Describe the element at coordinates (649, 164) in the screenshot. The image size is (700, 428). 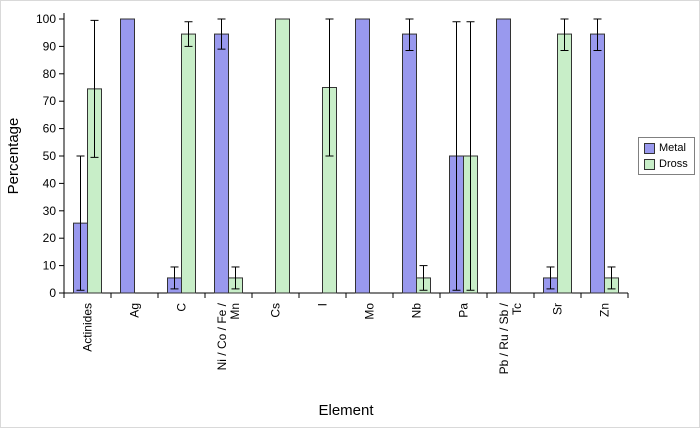
I see `legend-swatch-dross` at that location.